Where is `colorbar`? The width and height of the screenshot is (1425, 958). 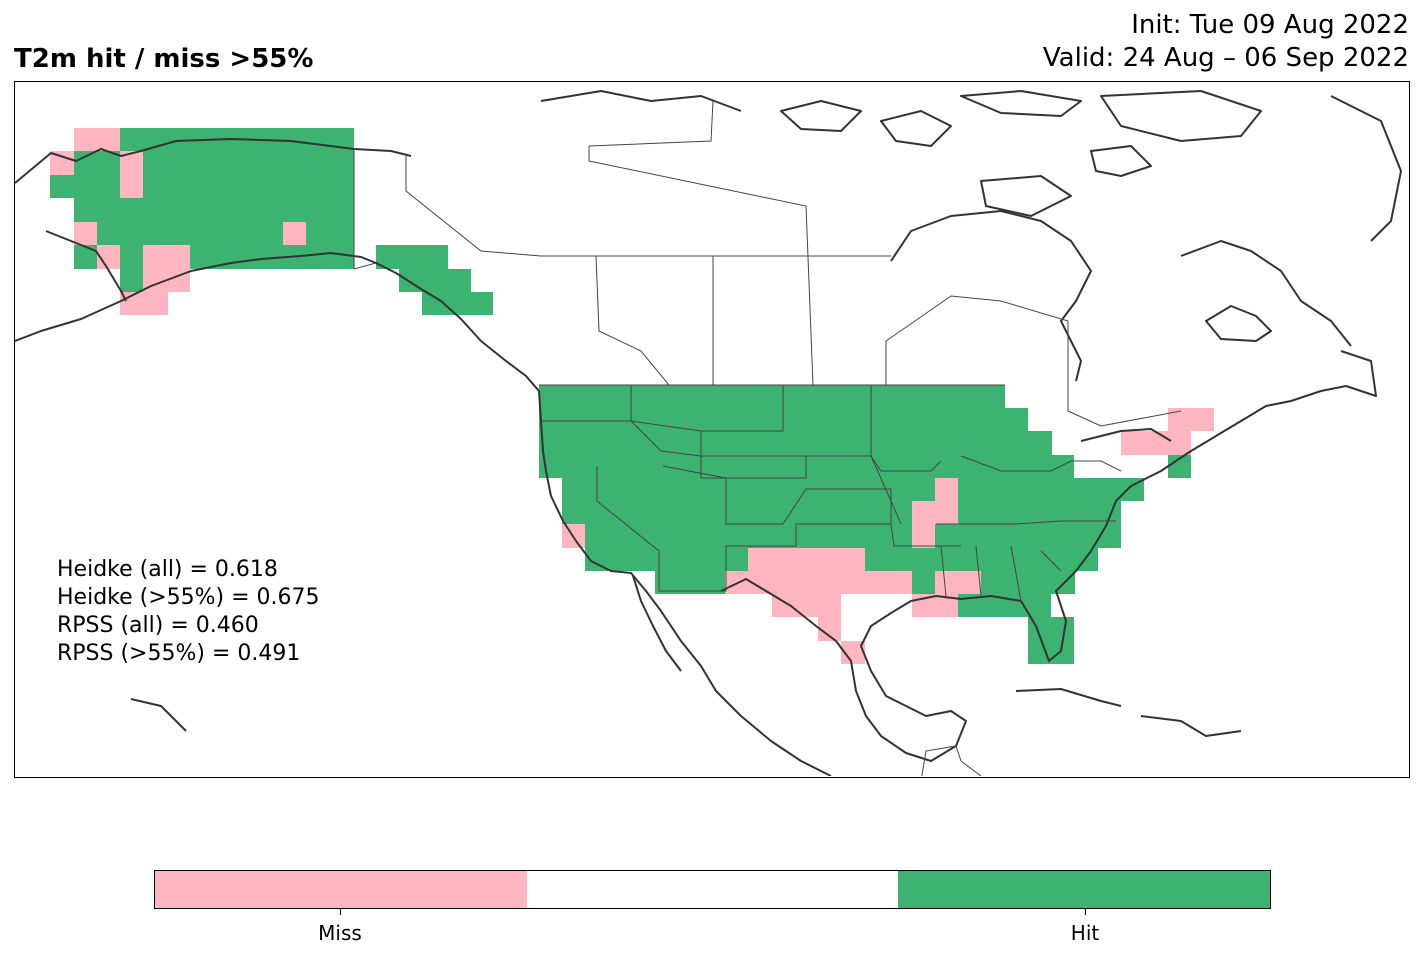 colorbar is located at coordinates (712, 889).